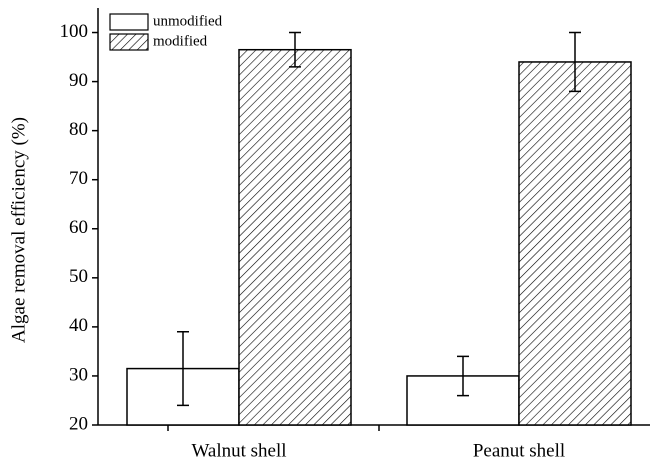 The image size is (652, 465). Describe the element at coordinates (78, 374) in the screenshot. I see `y-tick-label: 30` at that location.